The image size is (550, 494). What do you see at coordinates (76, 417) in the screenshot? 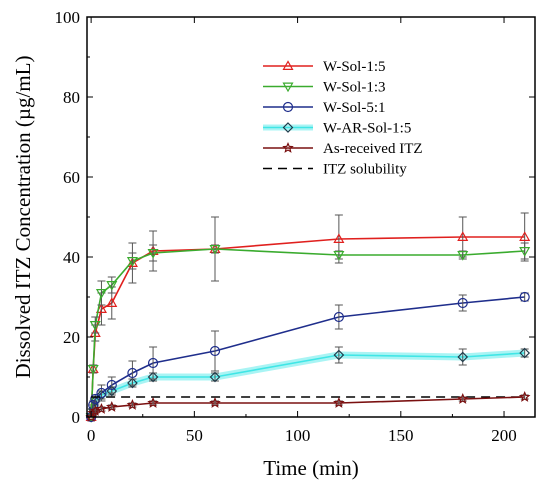
I see `y-tick-label: 0` at bounding box center [76, 417].